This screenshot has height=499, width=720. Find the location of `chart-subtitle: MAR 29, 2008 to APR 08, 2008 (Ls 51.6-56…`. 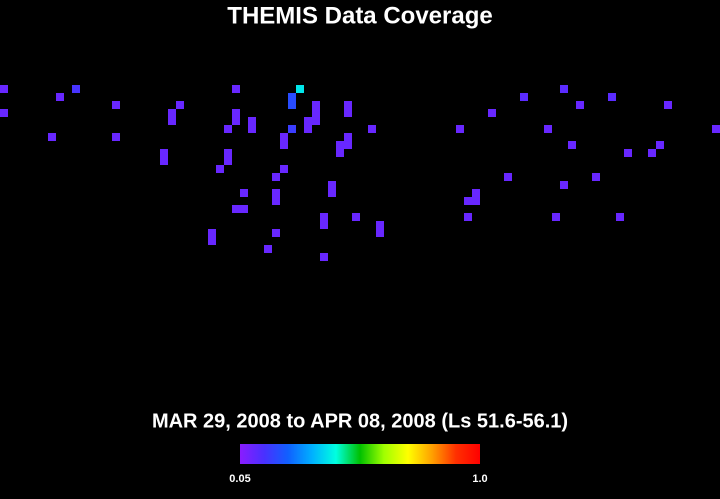

chart-subtitle: MAR 29, 2008 to APR 08, 2008 (Ls 51.6-56… is located at coordinates (360, 421).